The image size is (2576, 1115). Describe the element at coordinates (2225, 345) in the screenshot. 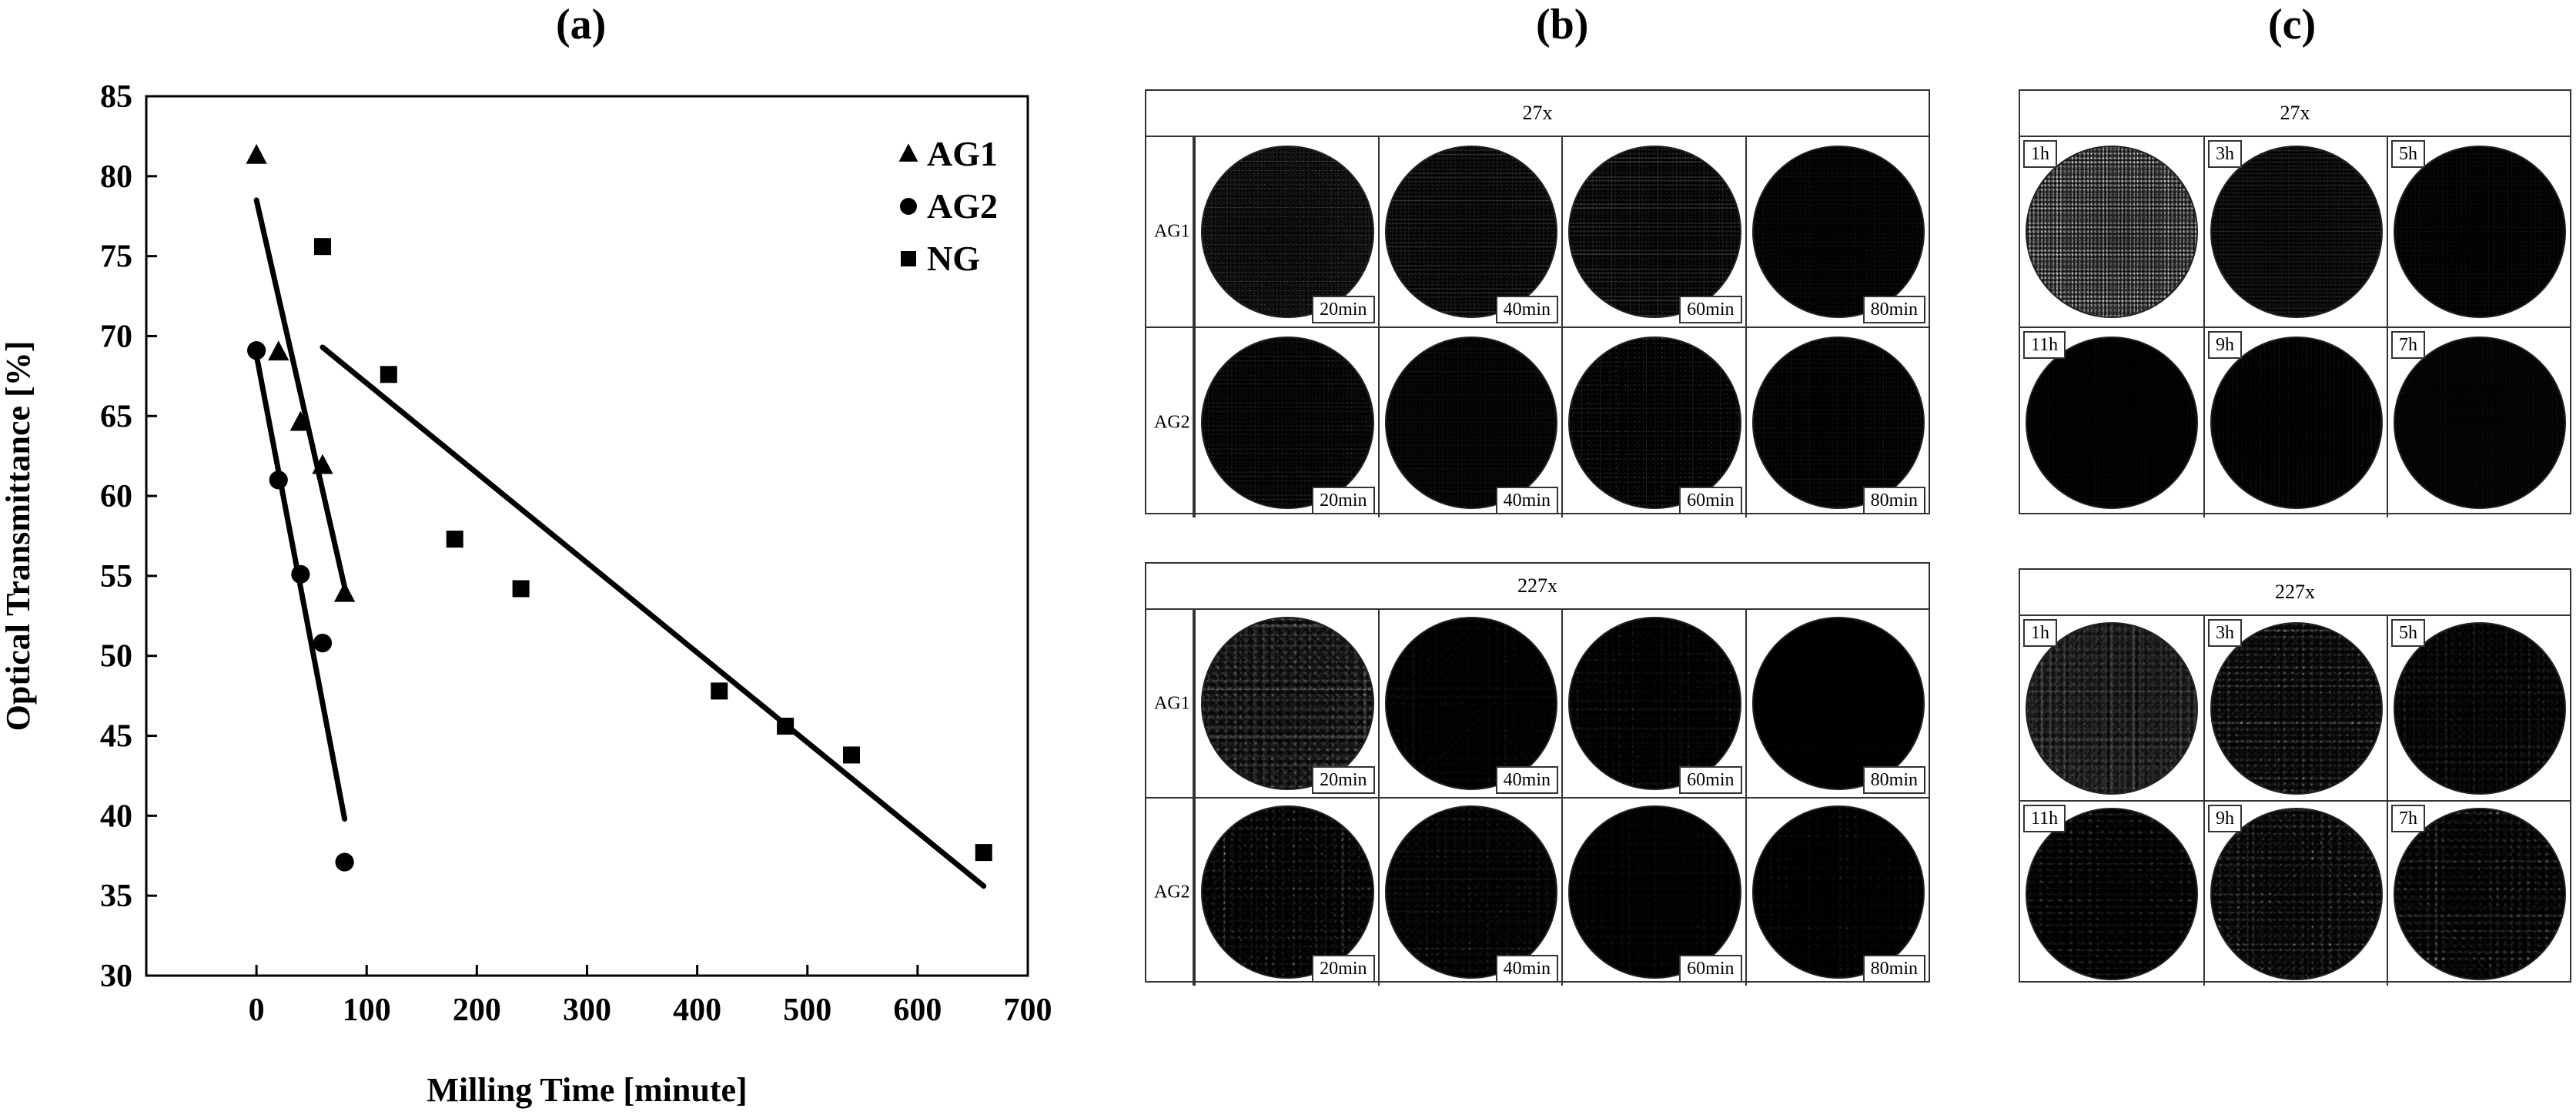

I see `cell-label: 9h` at that location.